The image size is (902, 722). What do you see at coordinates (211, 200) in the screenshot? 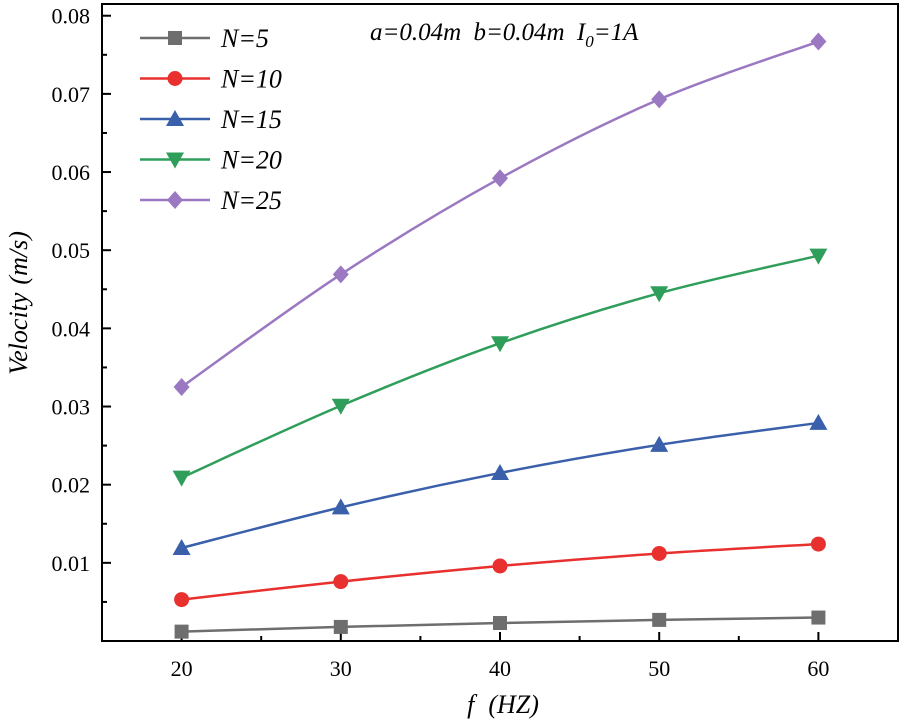
I see `legend-item: N=25` at bounding box center [211, 200].